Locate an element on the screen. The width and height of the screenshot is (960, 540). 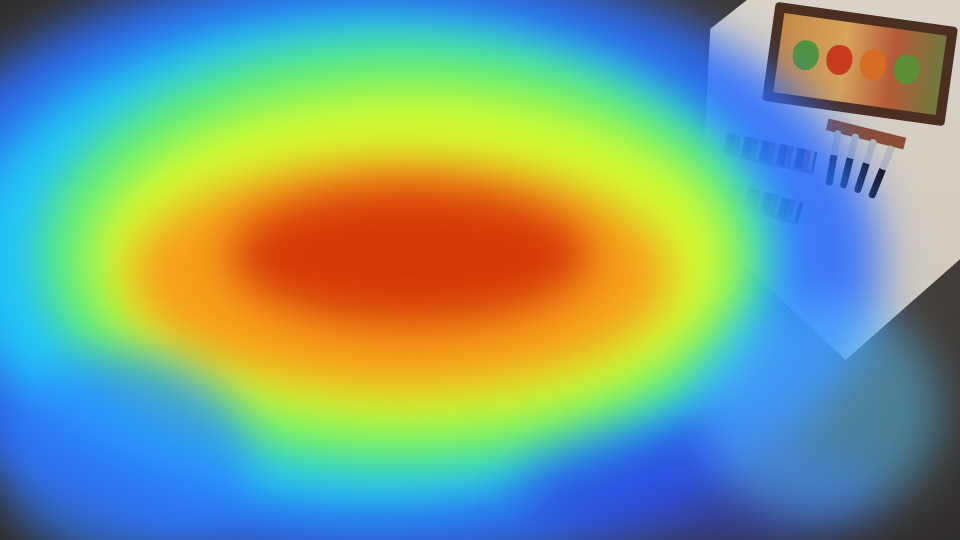
orange-pepper is located at coordinates (873, 65).